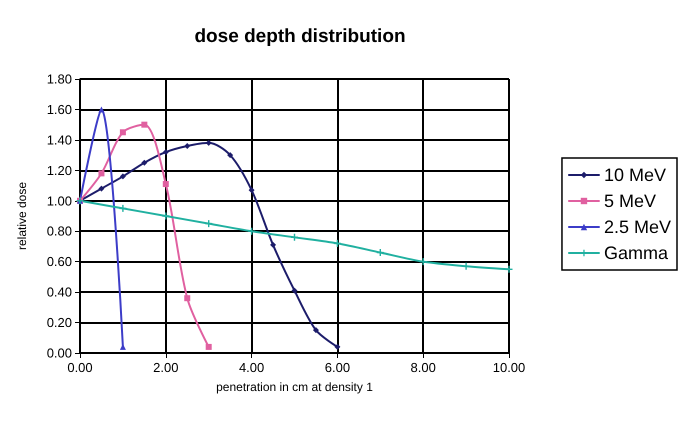 This screenshot has width=679, height=428. What do you see at coordinates (59, 292) in the screenshot?
I see `y-tick-label: 0.40` at bounding box center [59, 292].